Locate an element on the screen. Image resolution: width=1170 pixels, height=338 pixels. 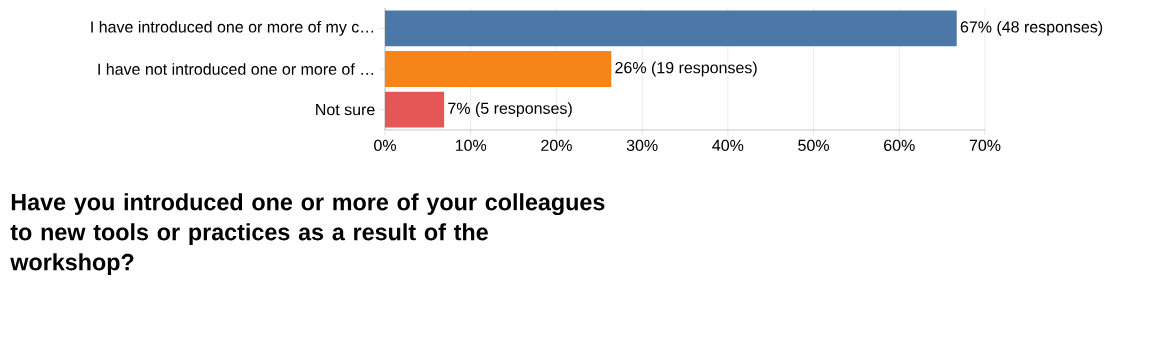
data-label: 26% (19 responses) is located at coordinates (686, 69).